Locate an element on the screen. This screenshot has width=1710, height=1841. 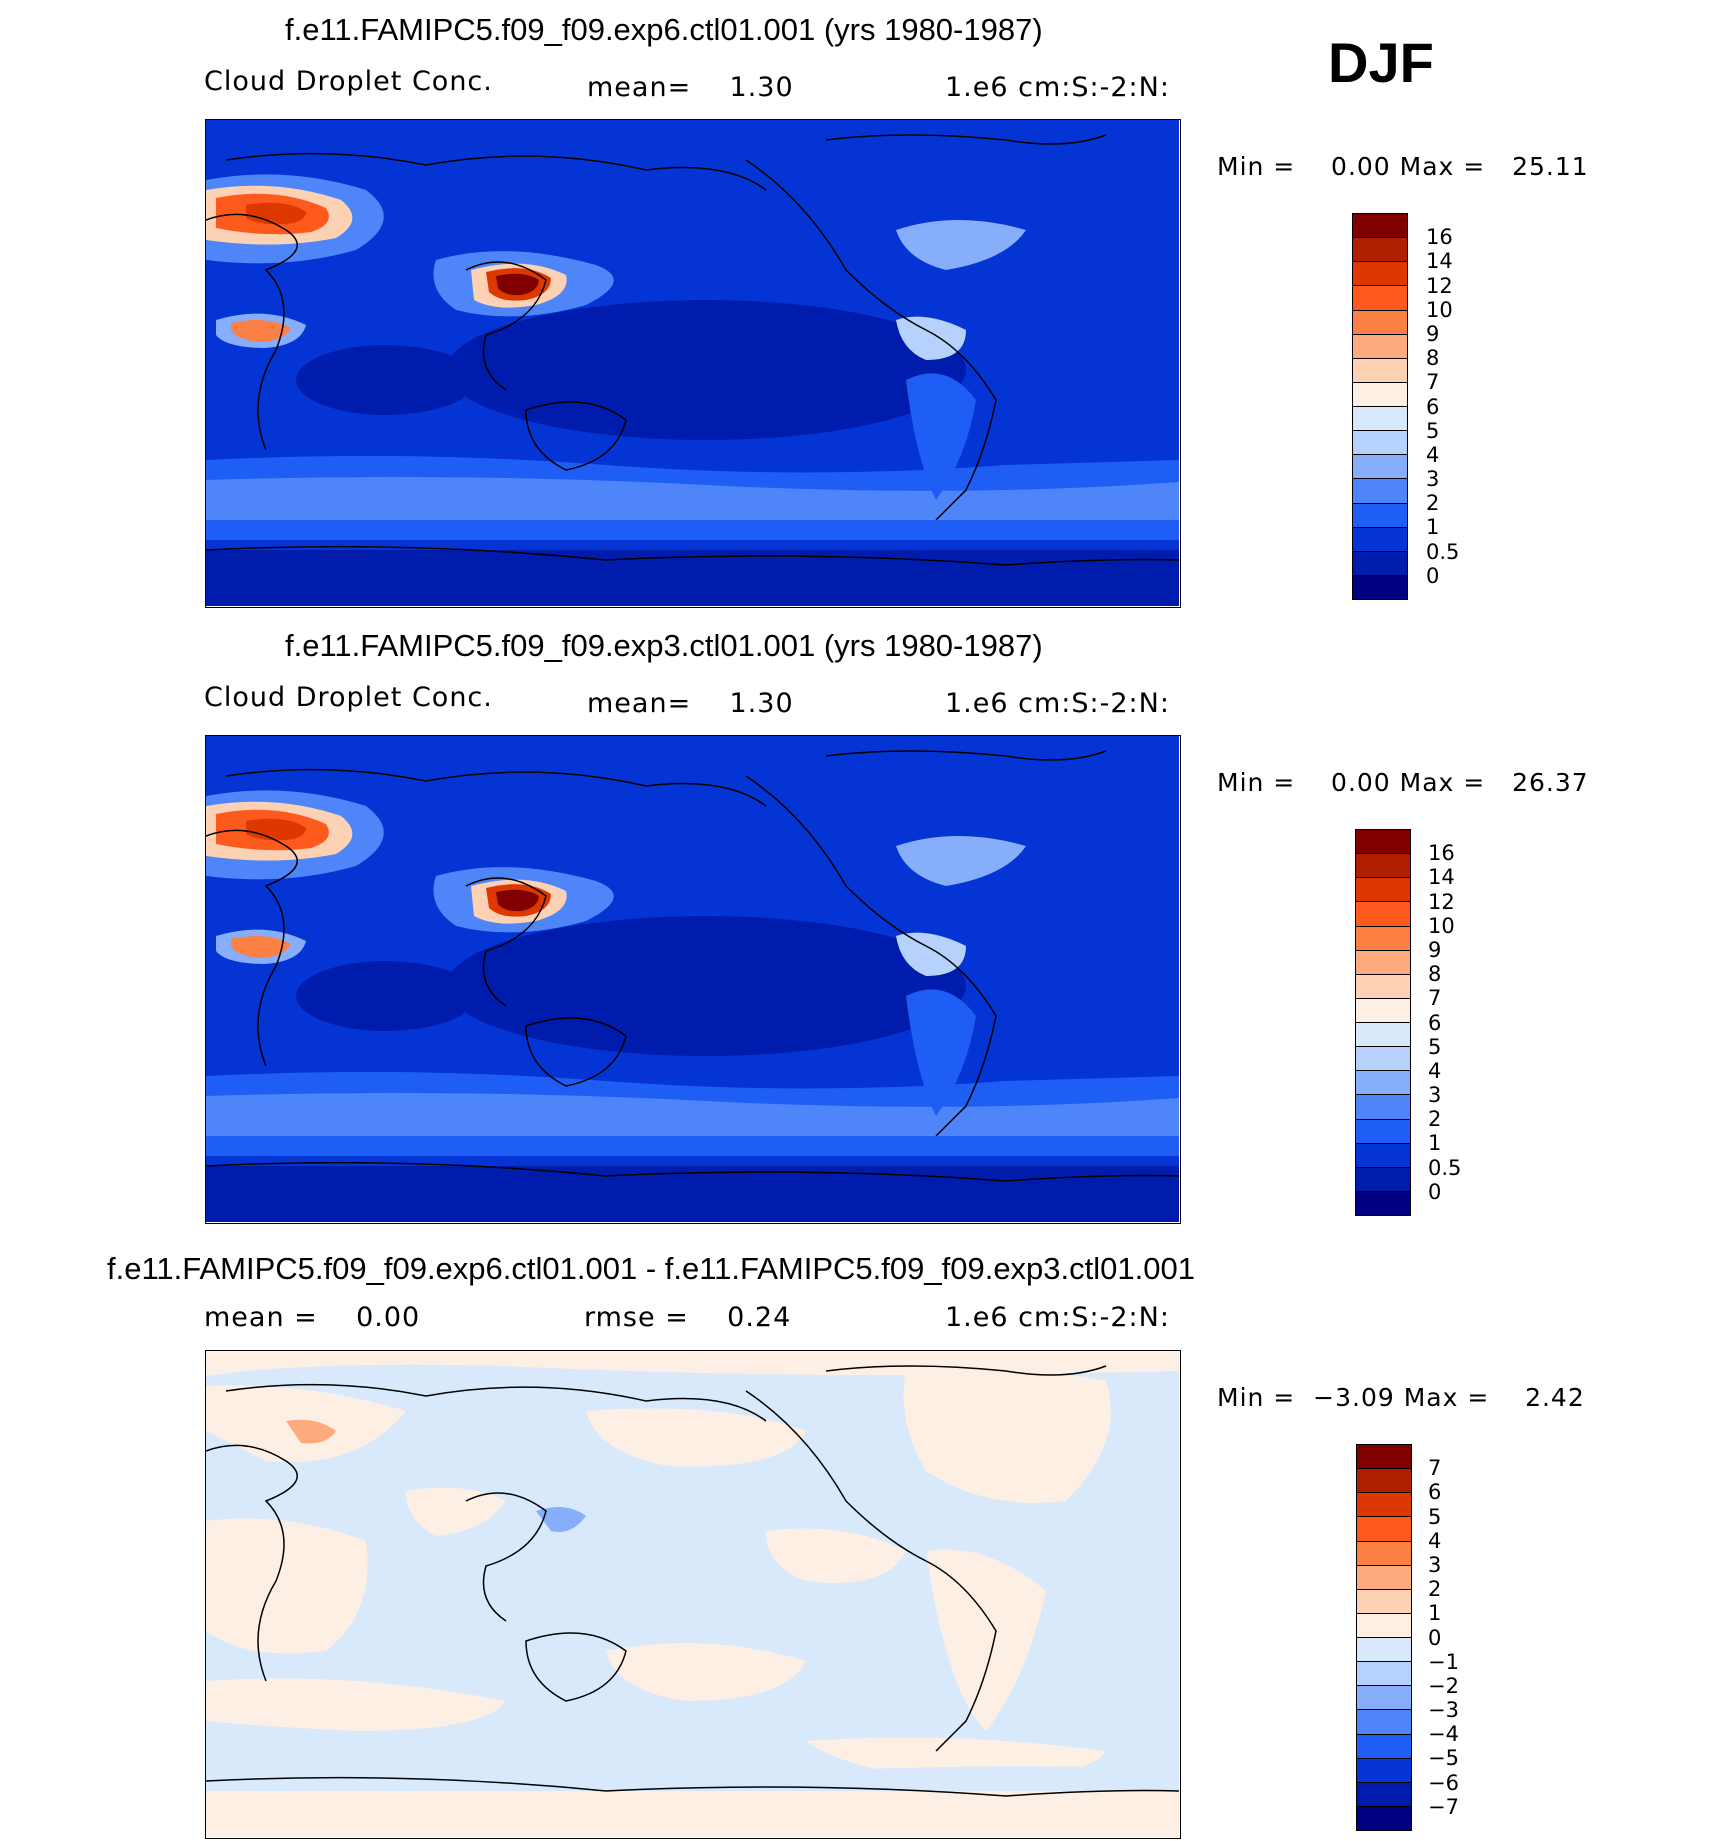
panel-3-units: 1.e6 cm:S:-2:N: is located at coordinates (1057, 1317).